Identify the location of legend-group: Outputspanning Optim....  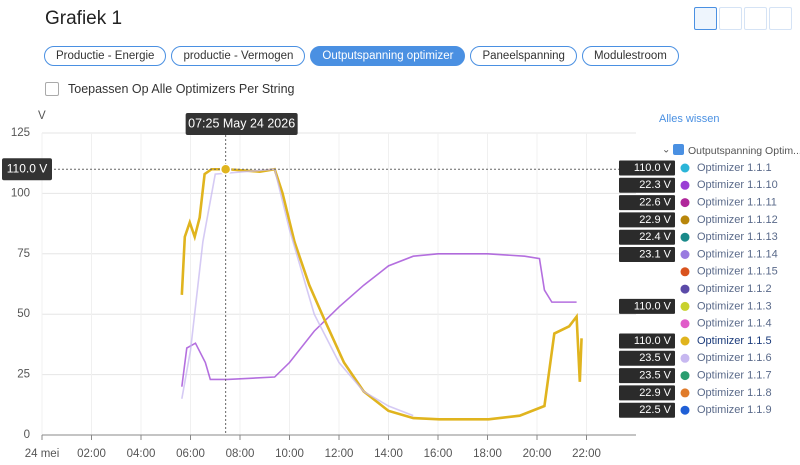
(744, 151).